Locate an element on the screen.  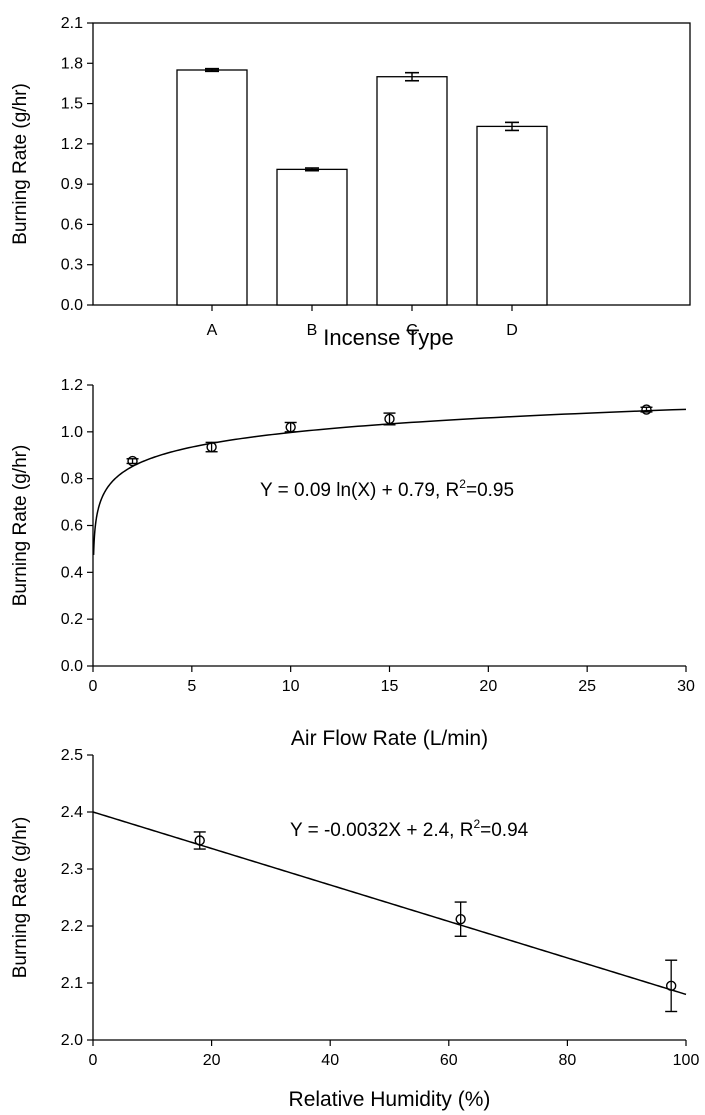
fit-equation: Y = -0.0032X + 2.4, R2=0.94 is located at coordinates (409, 829).